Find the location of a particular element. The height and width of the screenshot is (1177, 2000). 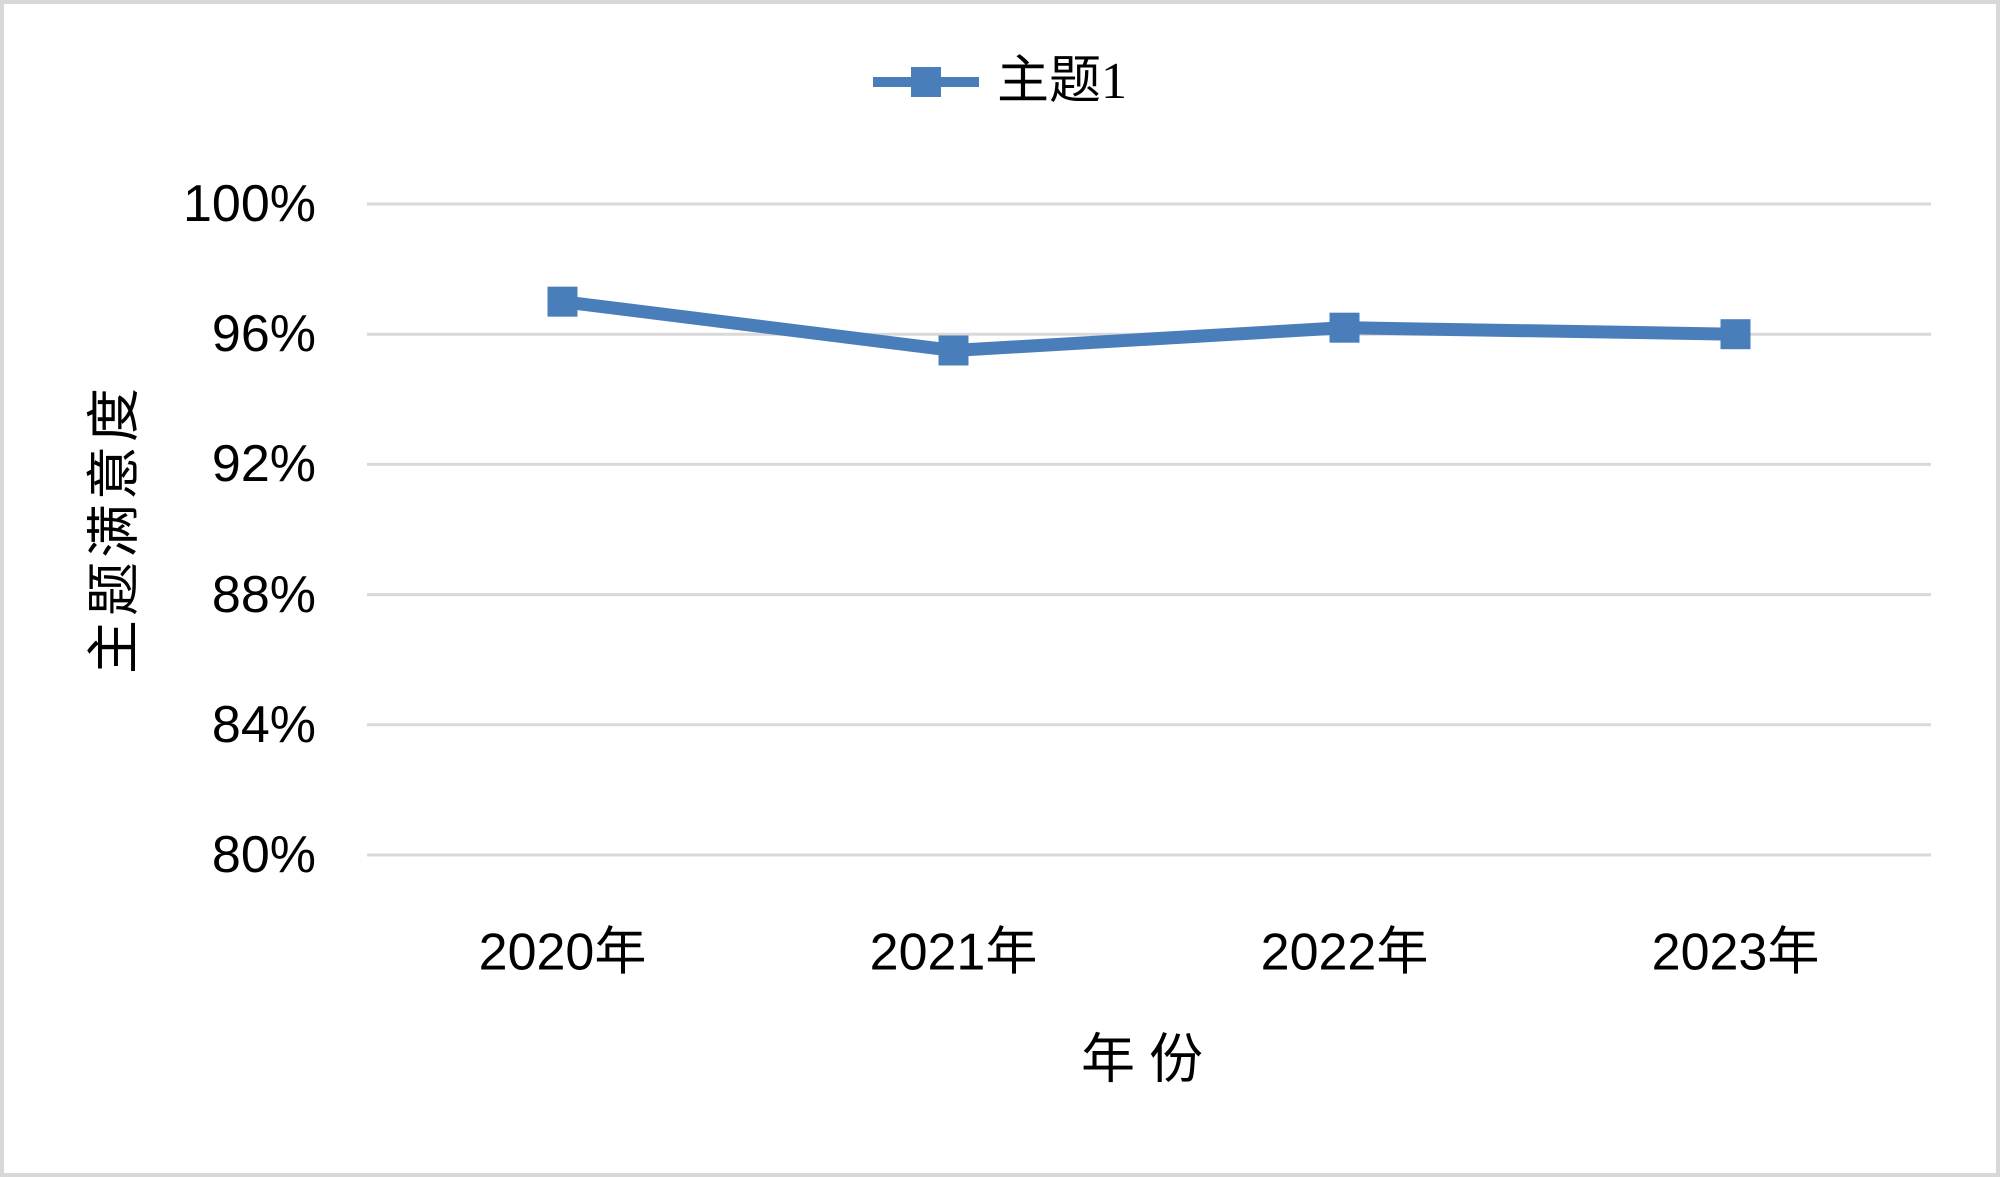

y-tick-label: 100% is located at coordinates (249, 204).